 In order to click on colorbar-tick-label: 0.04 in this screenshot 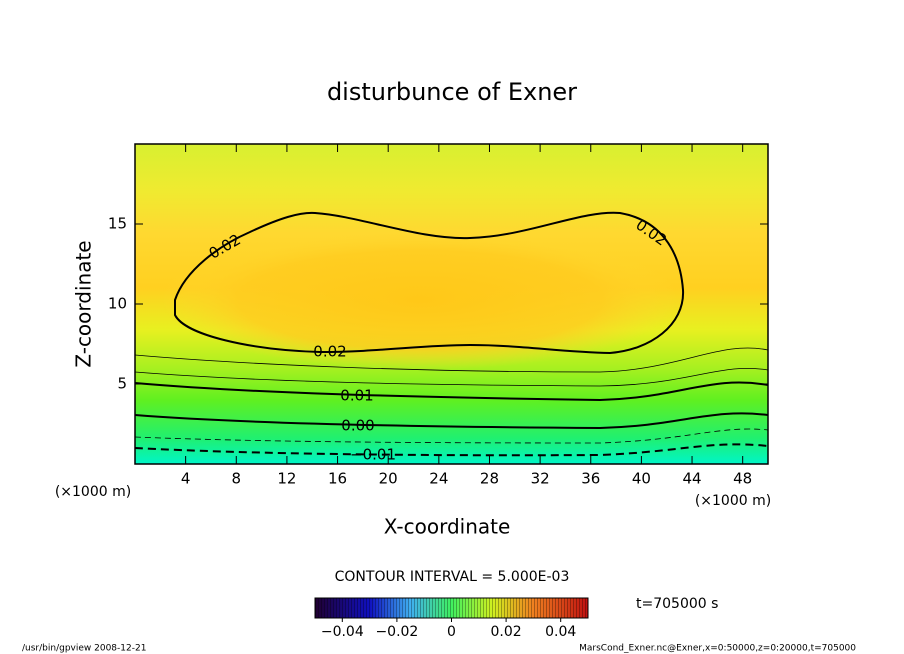, I will do `click(560, 632)`.